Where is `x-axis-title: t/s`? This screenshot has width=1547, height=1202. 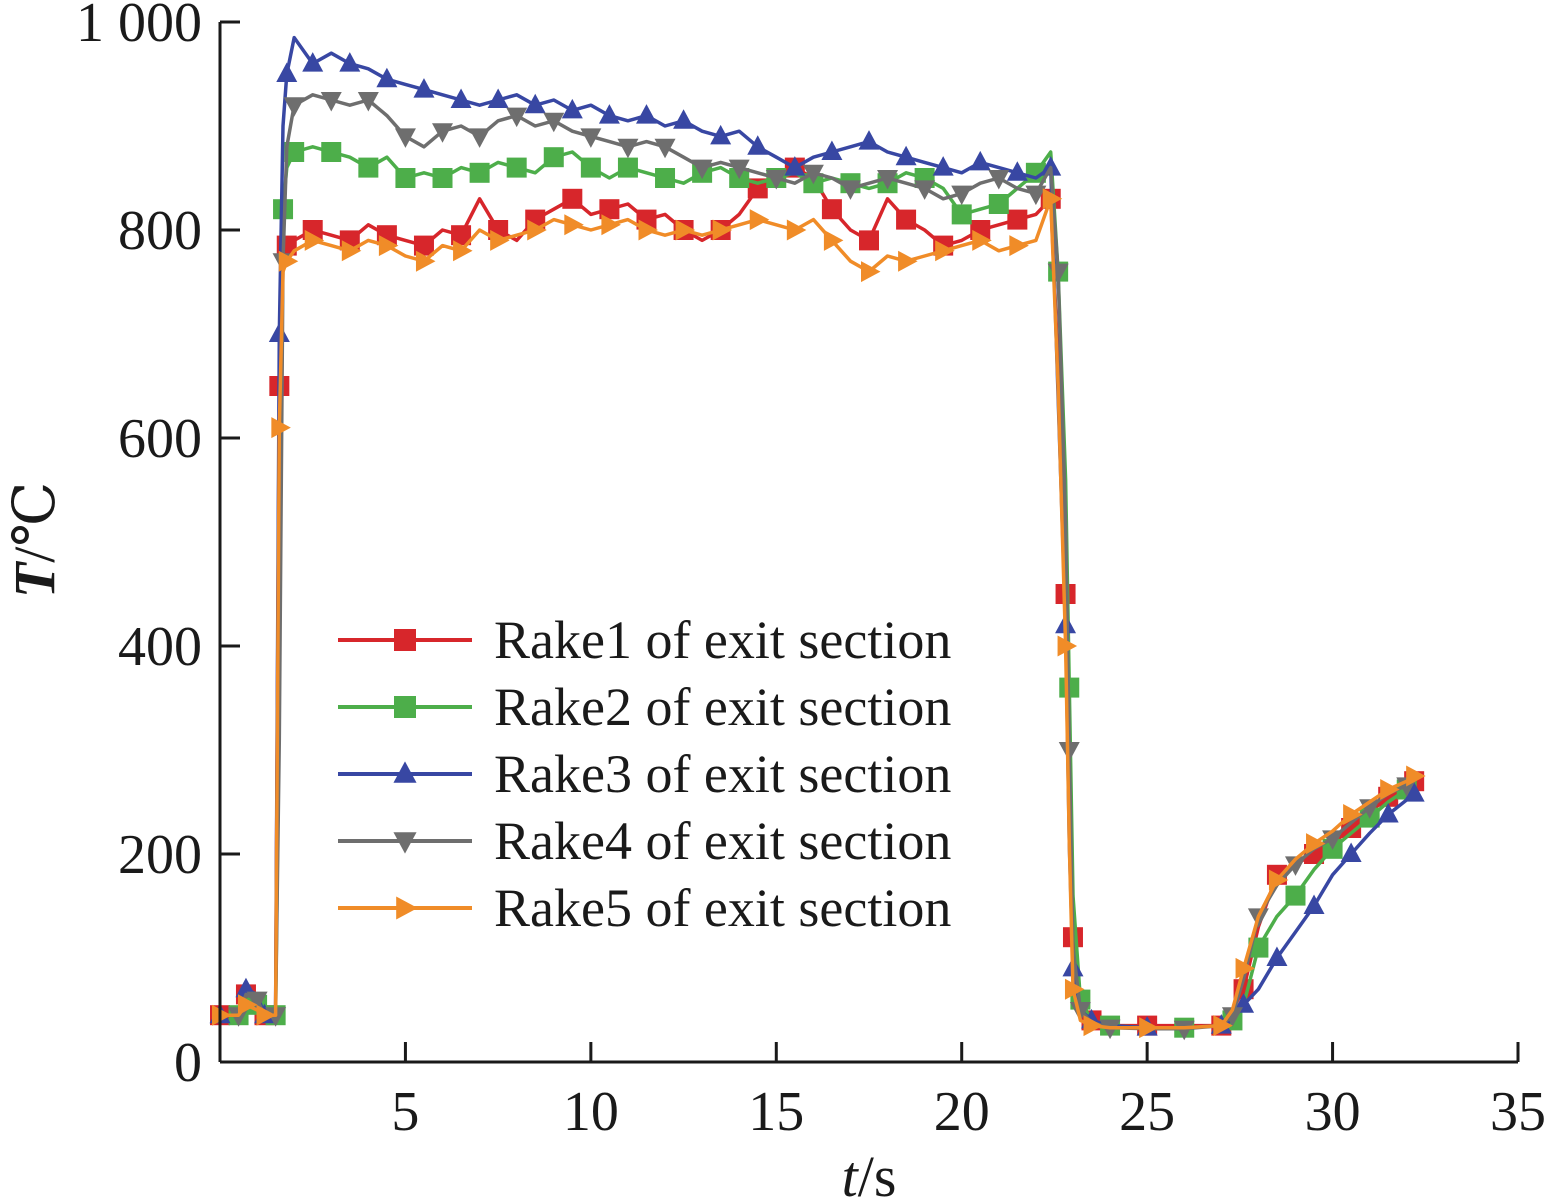
x-axis-title: t/s is located at coordinates (869, 1173).